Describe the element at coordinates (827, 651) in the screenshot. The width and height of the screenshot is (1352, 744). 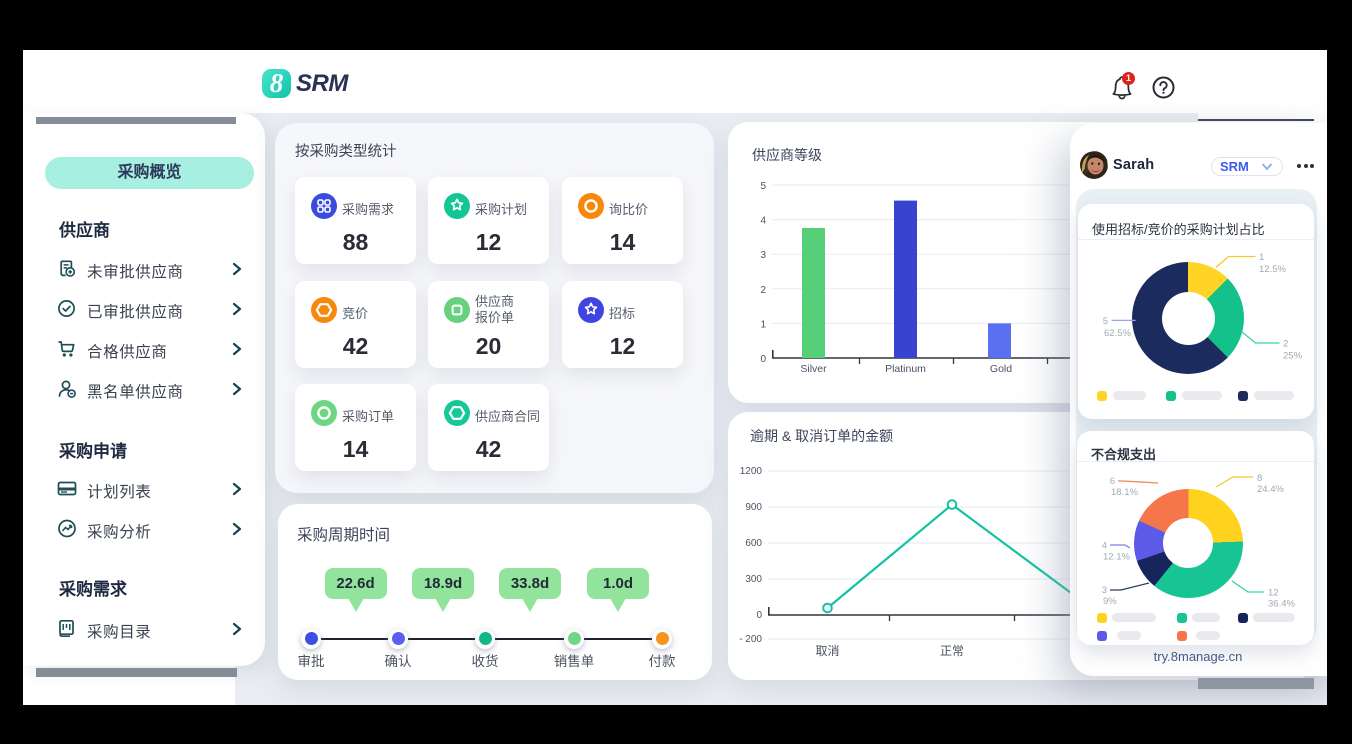
I see `svg-text: 取消` at that location.